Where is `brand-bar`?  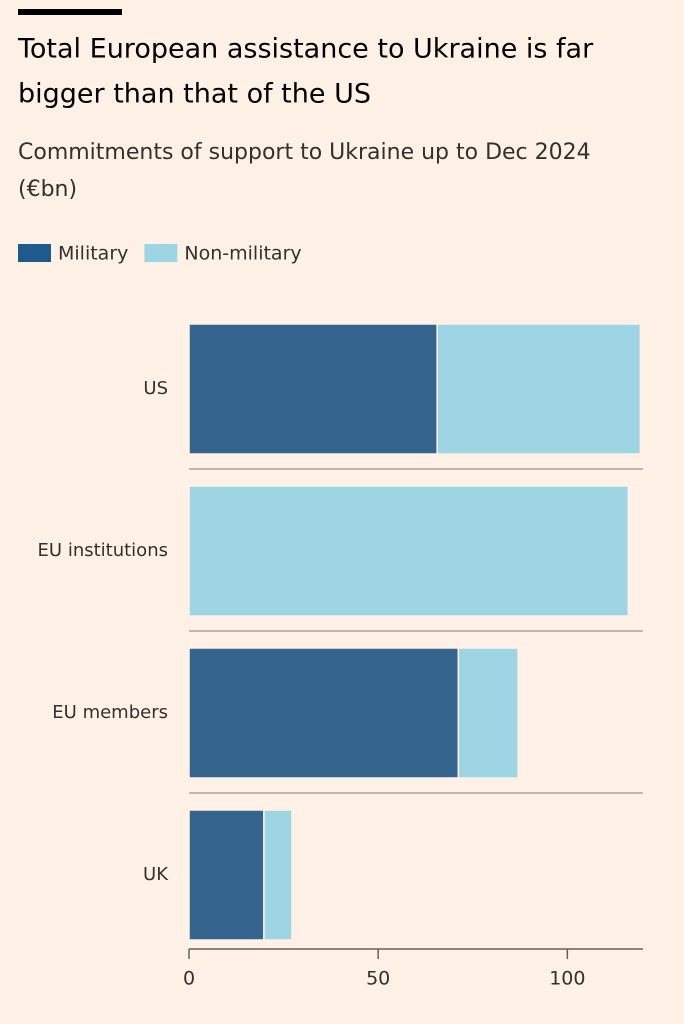 brand-bar is located at coordinates (70, 12).